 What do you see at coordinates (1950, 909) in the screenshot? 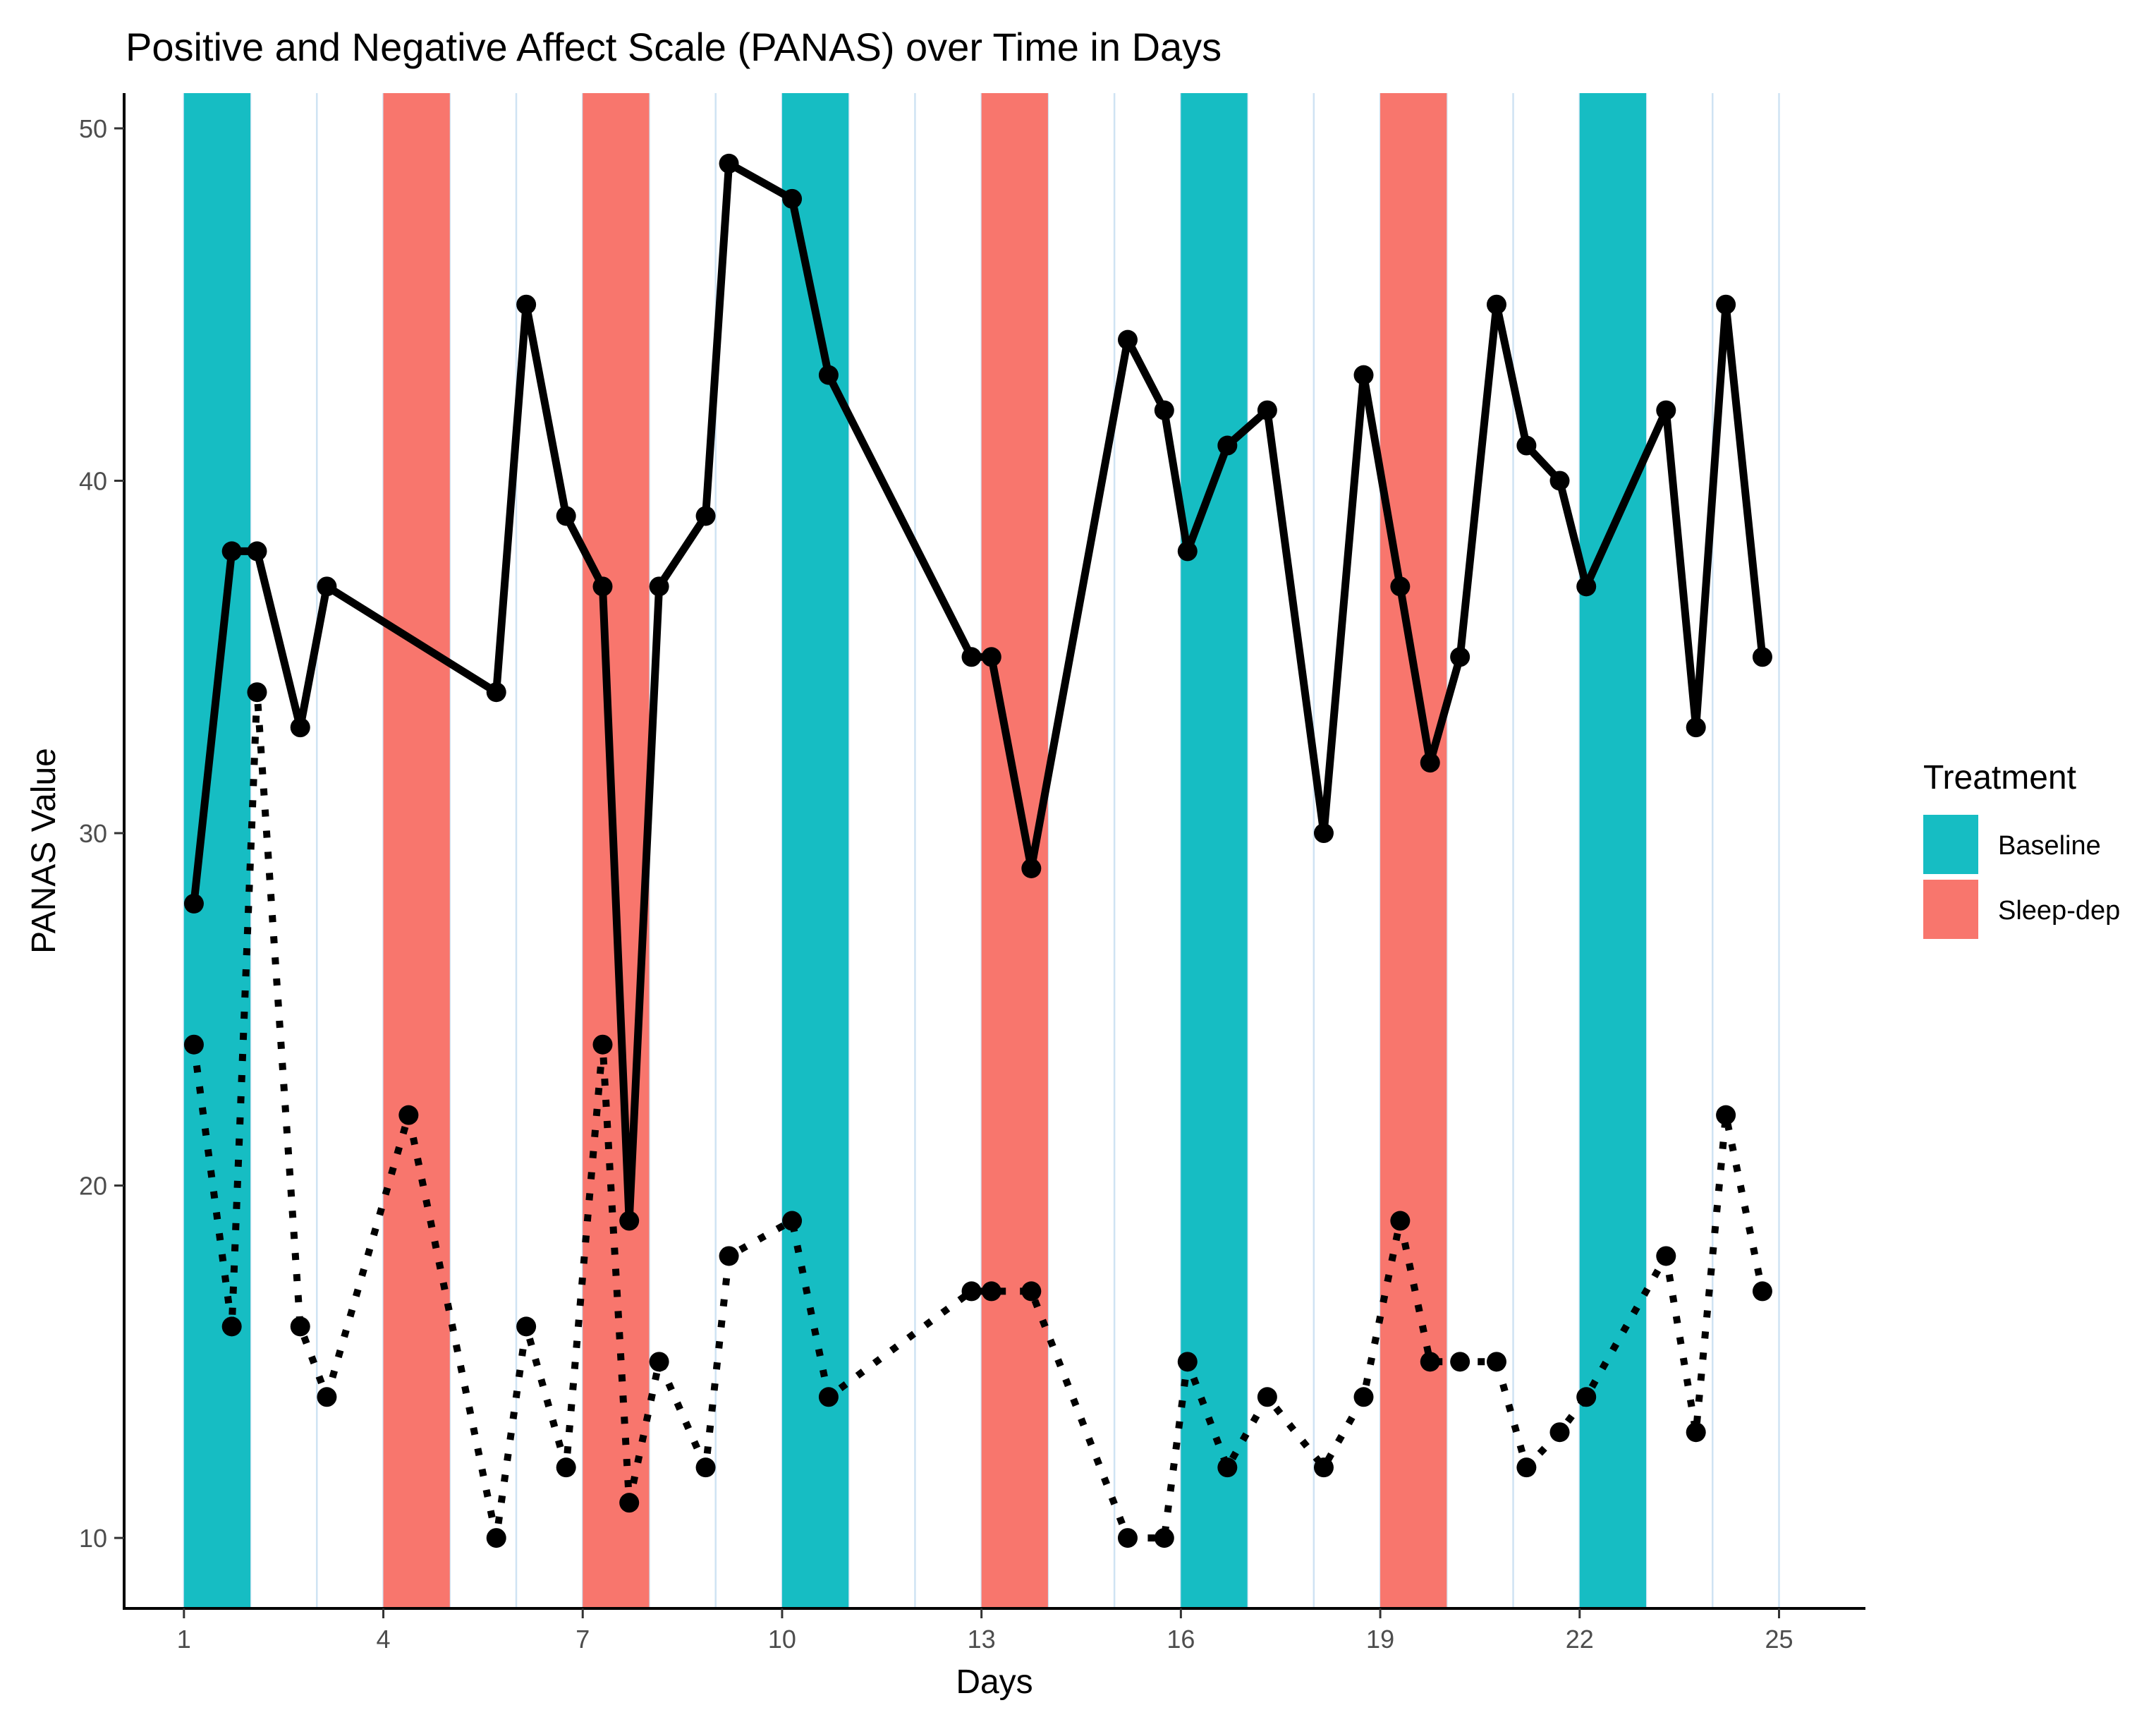
I see `legend-swatch-sleep-dep` at bounding box center [1950, 909].